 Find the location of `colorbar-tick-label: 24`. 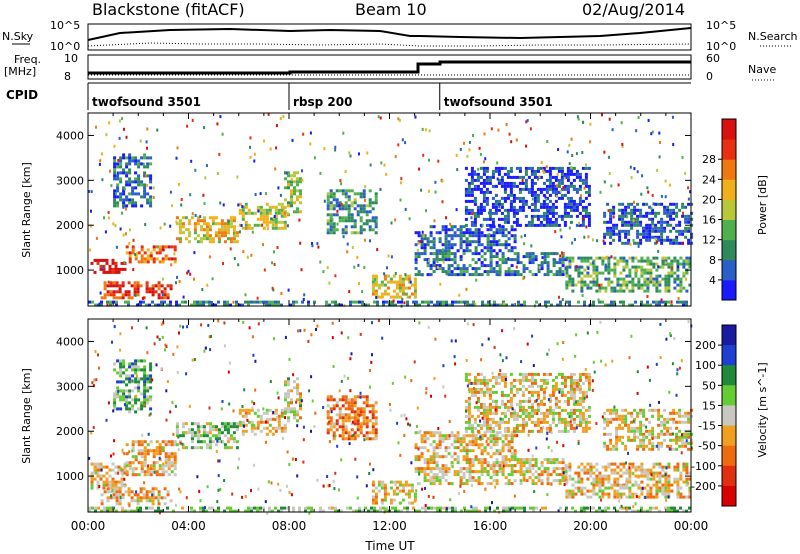

colorbar-tick-label: 24 is located at coordinates (709, 179).